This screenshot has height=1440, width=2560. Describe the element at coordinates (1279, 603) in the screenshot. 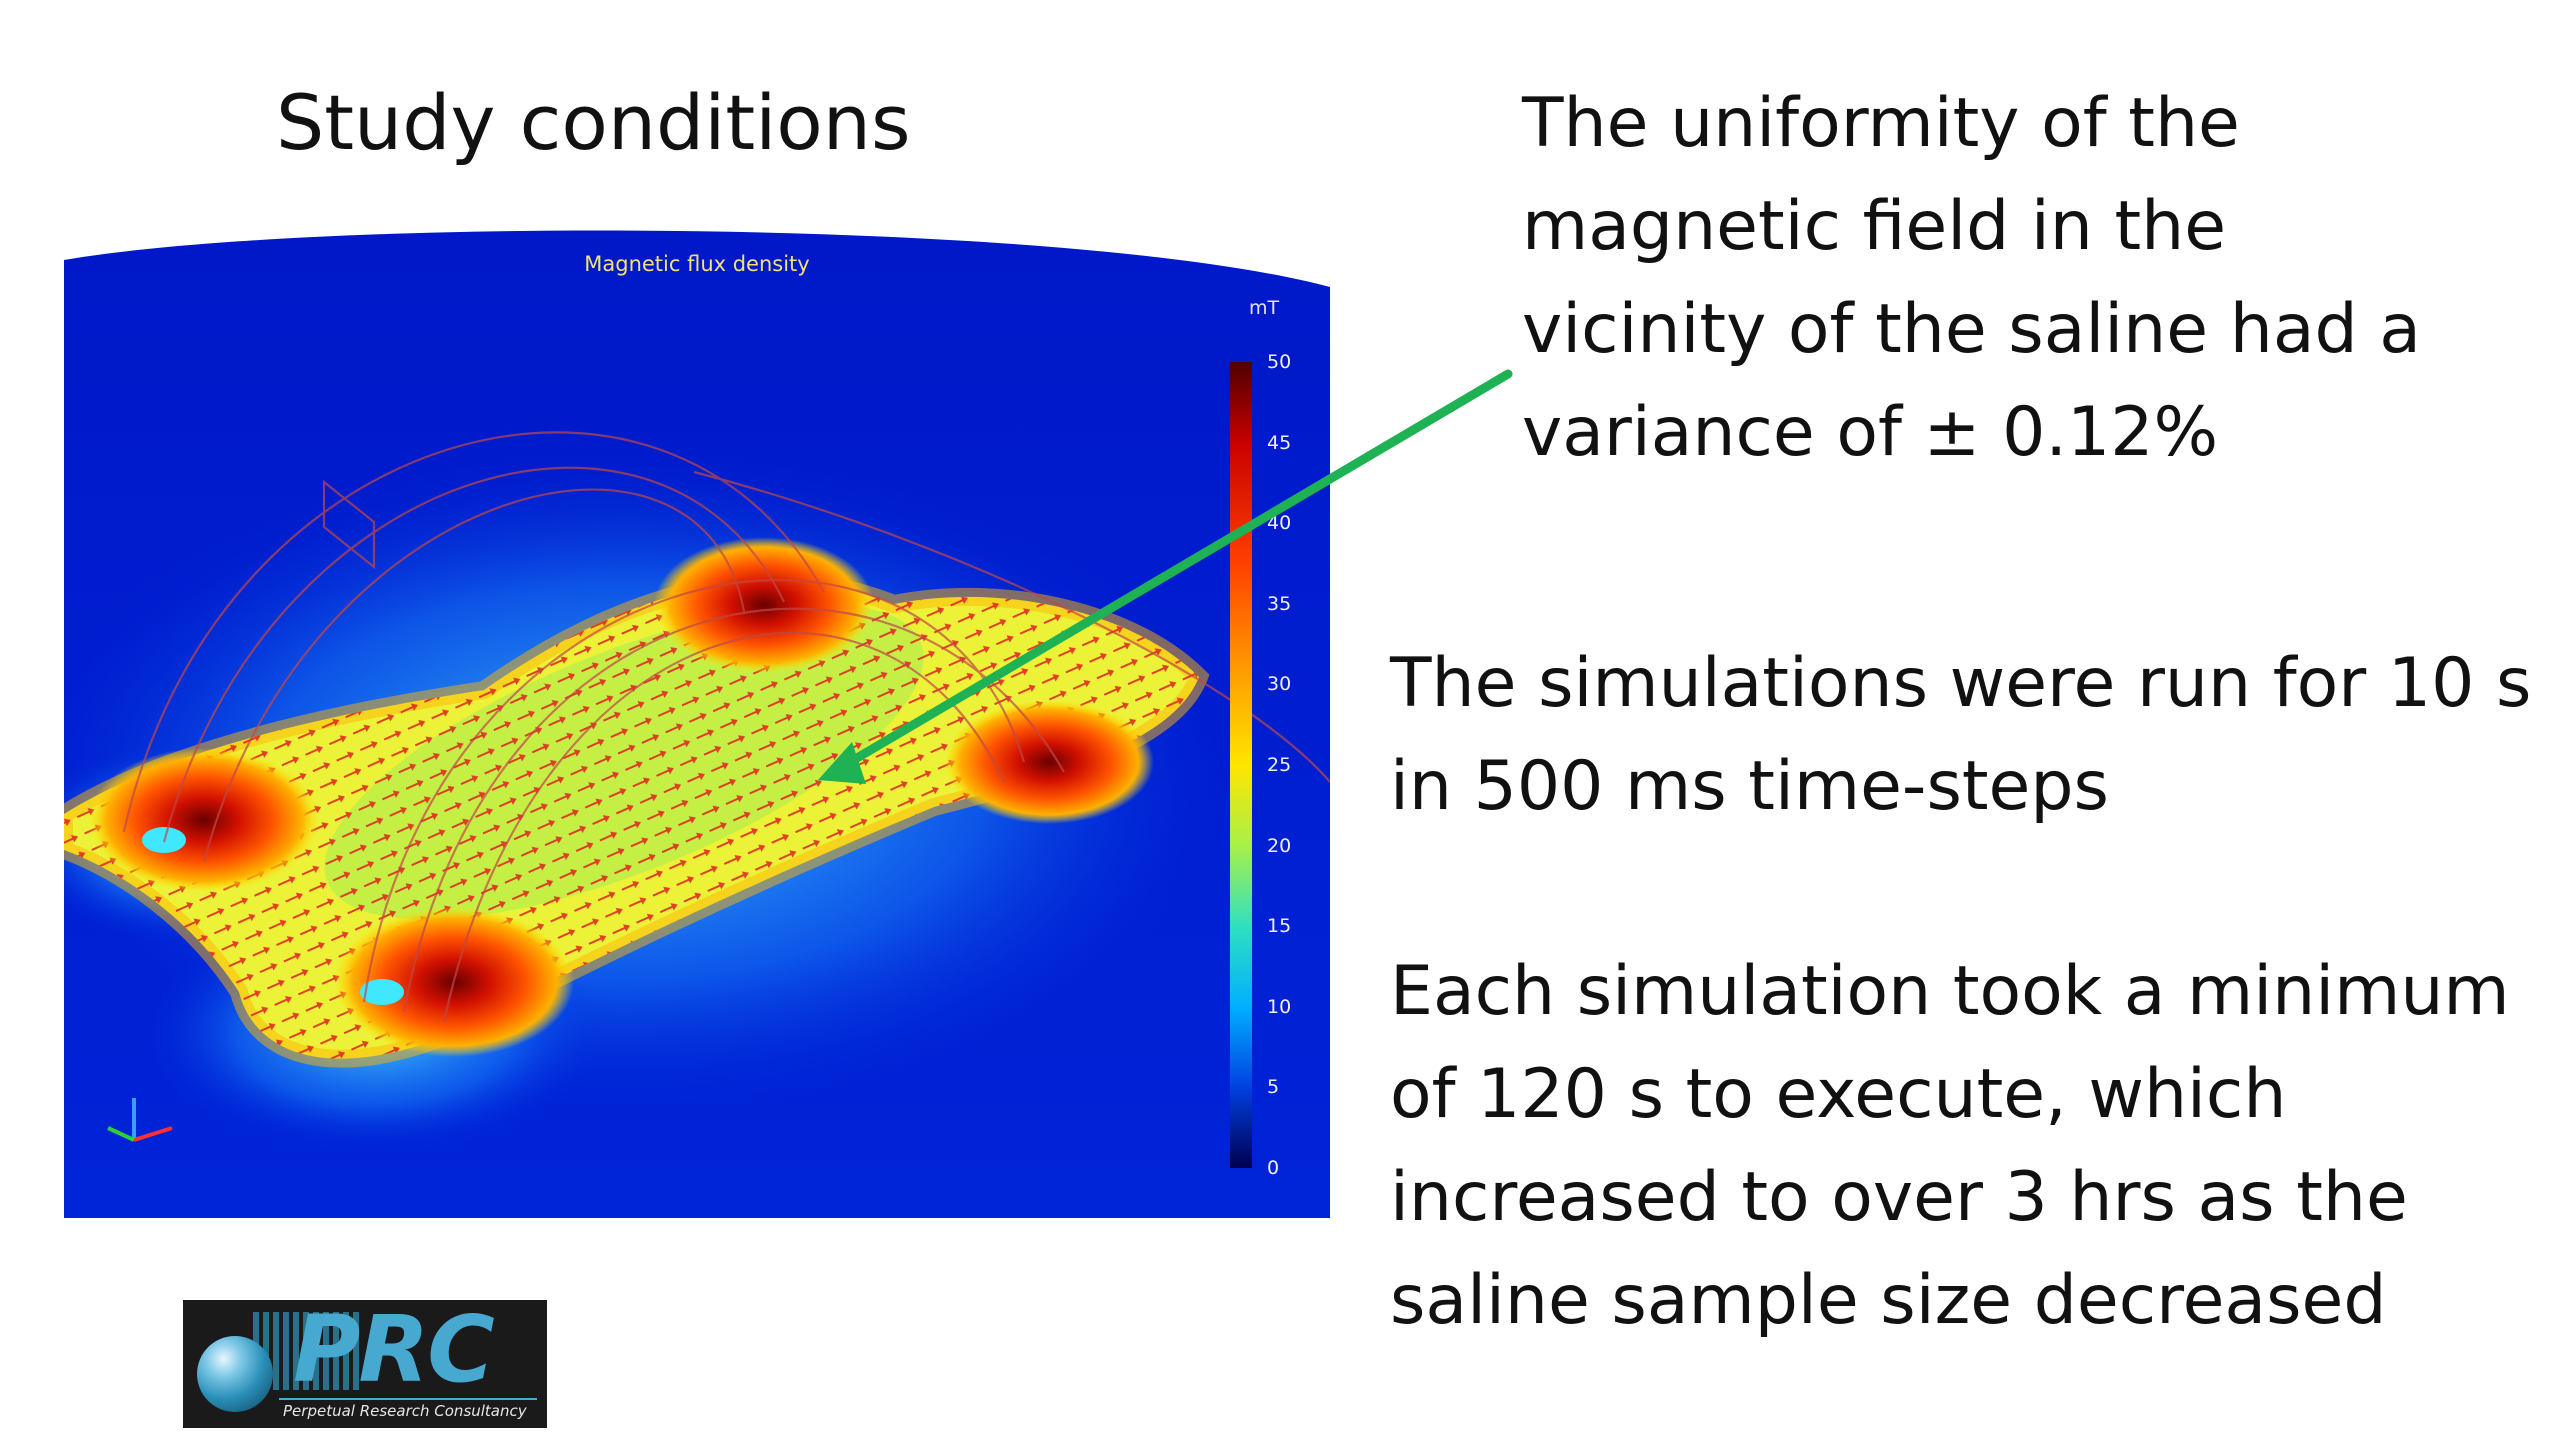

I see `colorbar-tick-label: 35` at that location.